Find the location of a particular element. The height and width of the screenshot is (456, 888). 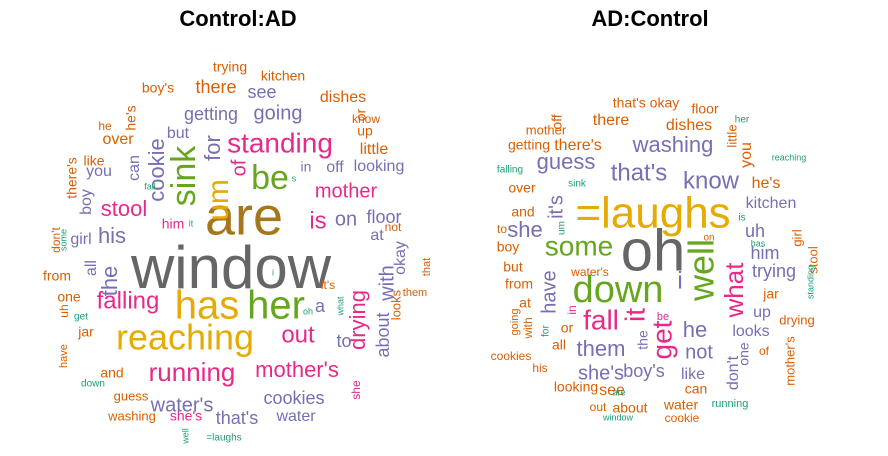

left-word-from: from is located at coordinates (57, 276).